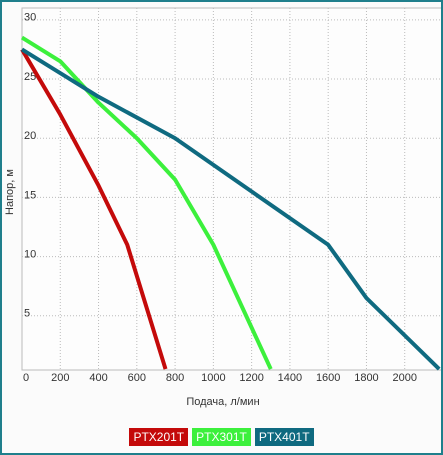  I want to click on y-tick-label: 15, so click(30, 195).